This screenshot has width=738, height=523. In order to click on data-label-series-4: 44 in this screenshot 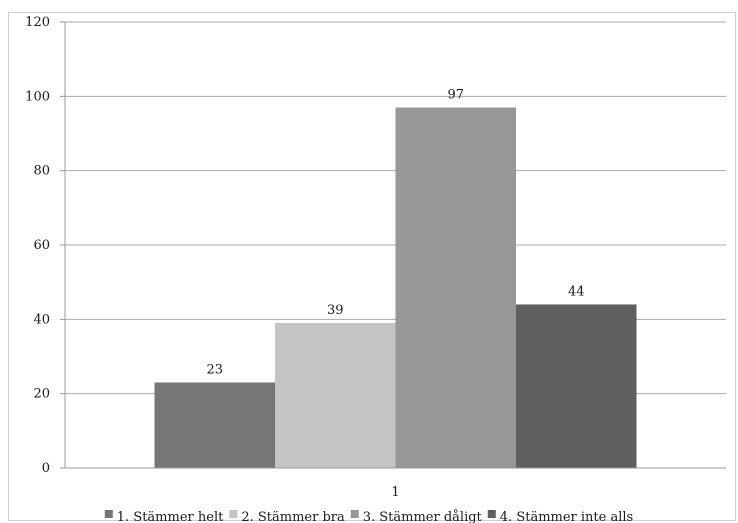, I will do `click(576, 291)`.